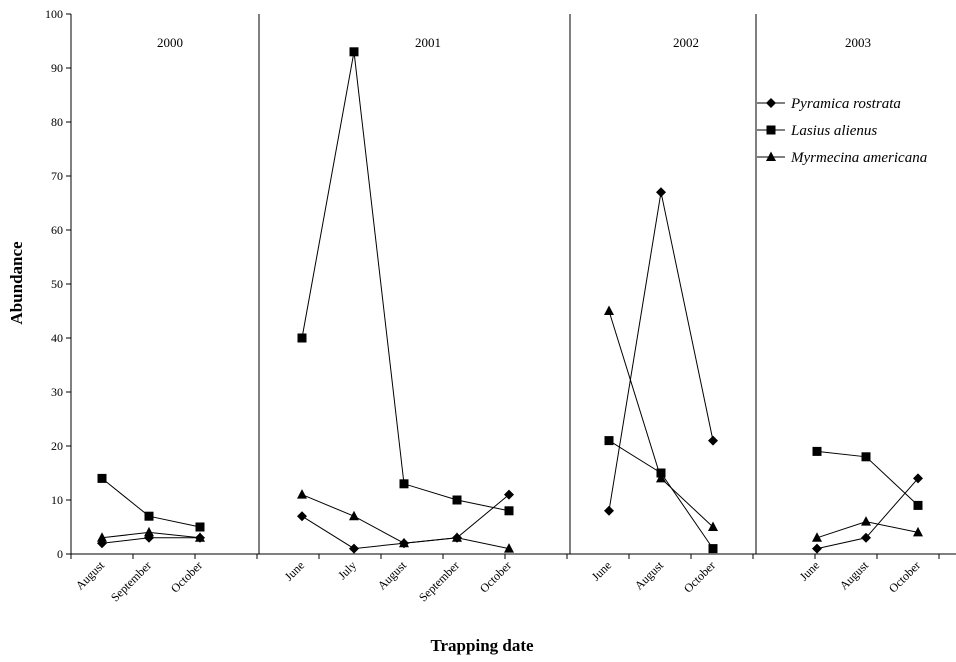  Describe the element at coordinates (771, 103) in the screenshot. I see `legend-marker-pyramica-rostrata` at that location.